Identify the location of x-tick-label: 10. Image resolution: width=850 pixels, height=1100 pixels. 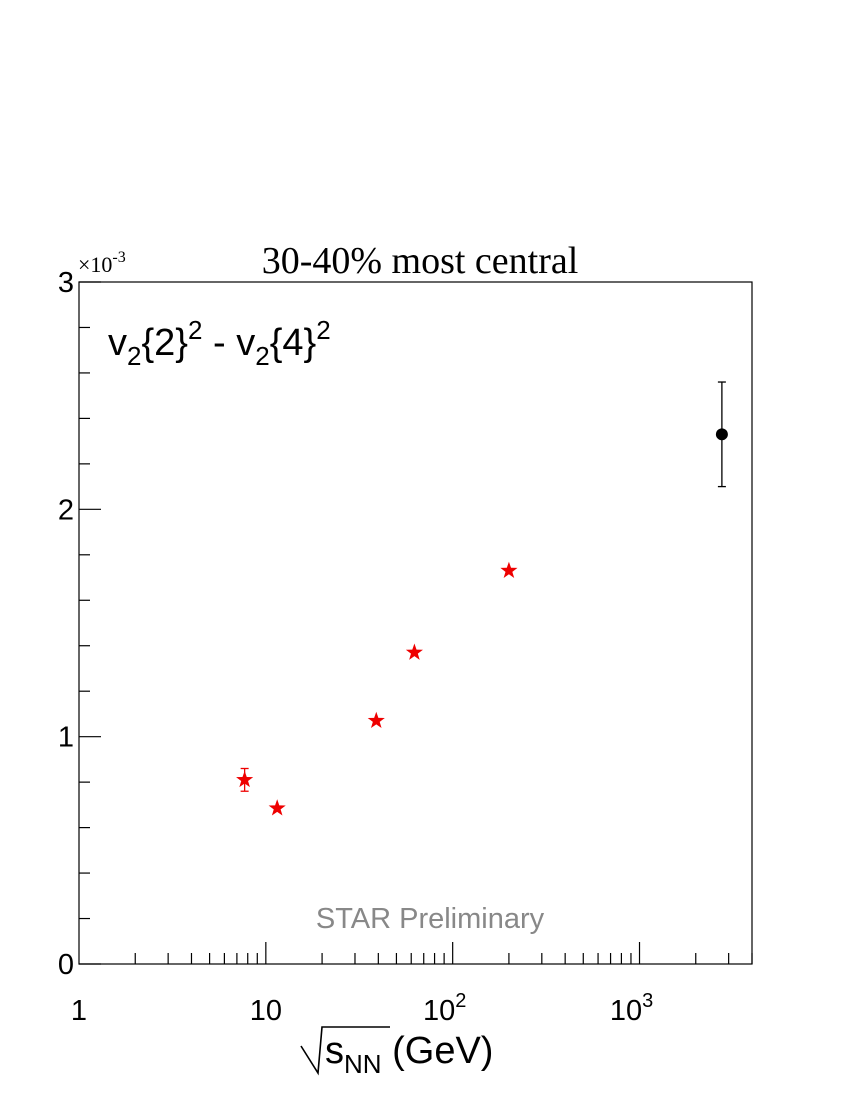
(266, 1011).